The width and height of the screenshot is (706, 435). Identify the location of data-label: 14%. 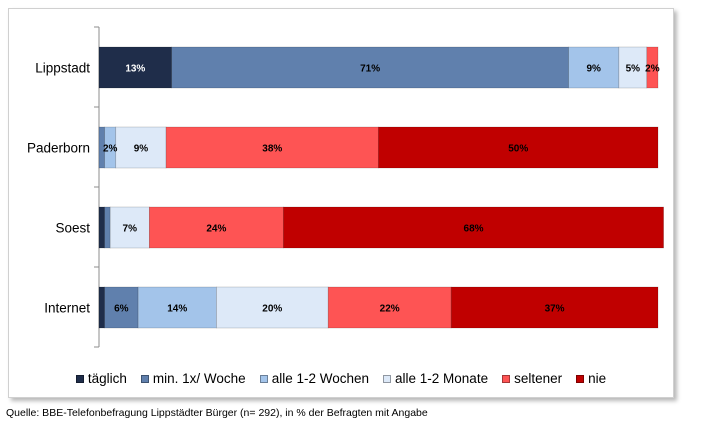
(177, 309).